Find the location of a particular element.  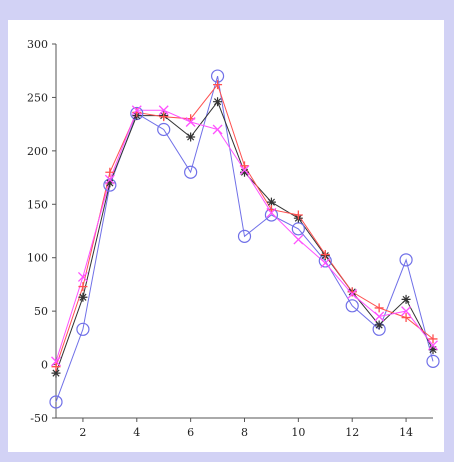

y-tick-label: 250 is located at coordinates (37, 97).